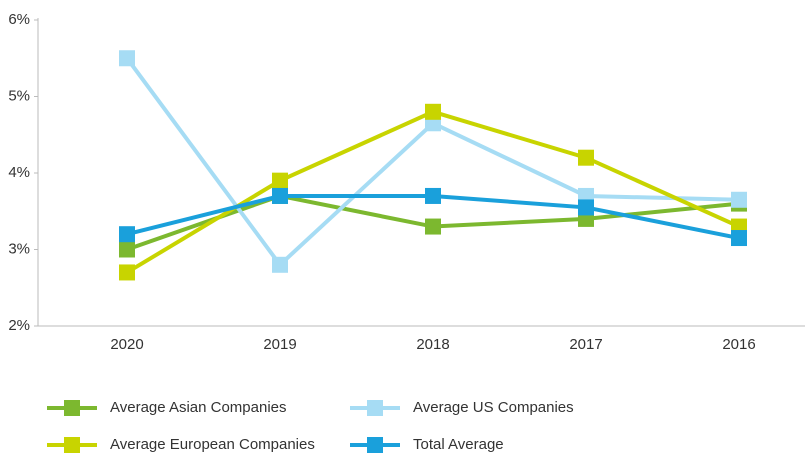 Image resolution: width=805 pixels, height=457 pixels. I want to click on y-tick-label: 4%, so click(19, 172).